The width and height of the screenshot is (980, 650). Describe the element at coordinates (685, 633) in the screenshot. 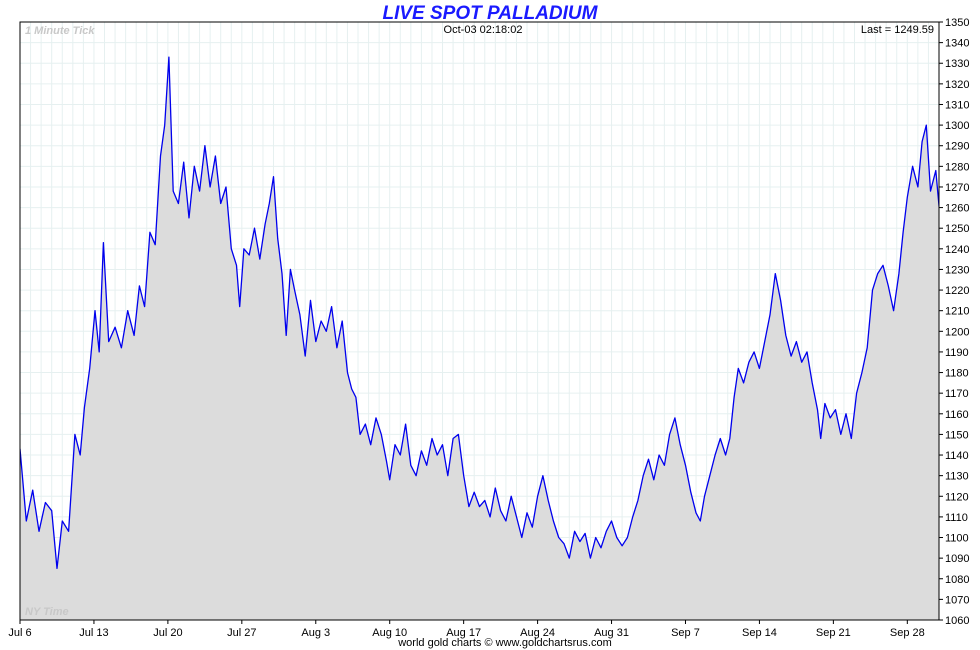

I see `x-tick-label: Sep 7` at that location.